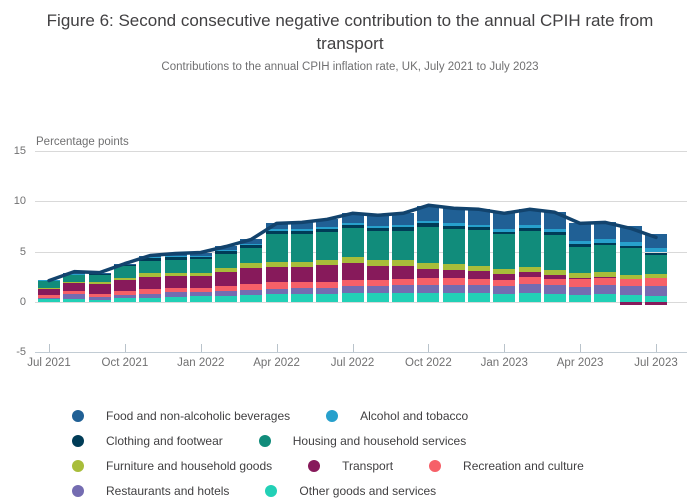 This screenshot has height=502, width=700. What do you see at coordinates (21, 352) in the screenshot?
I see `y-tick-label: -5` at bounding box center [21, 352].